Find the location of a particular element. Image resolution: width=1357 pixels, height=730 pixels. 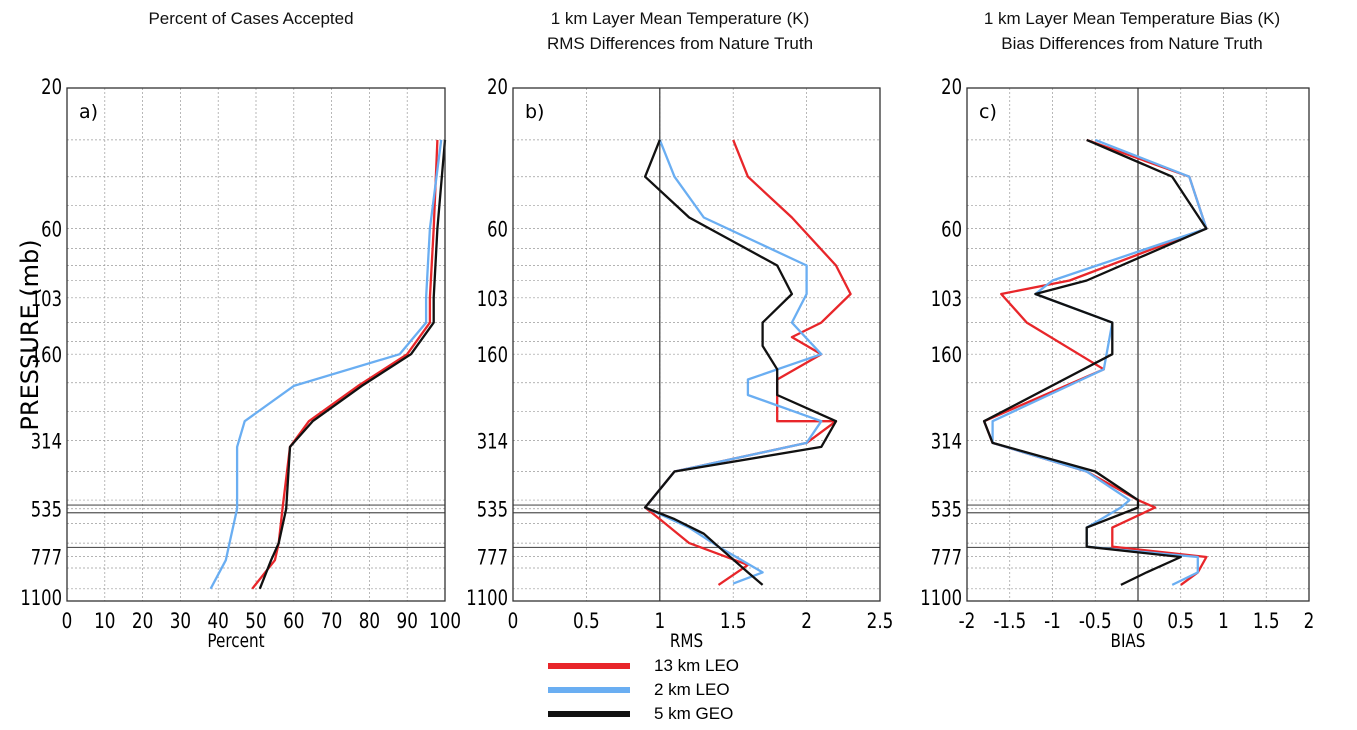

x-tick-label: 2.5 is located at coordinates (880, 621).